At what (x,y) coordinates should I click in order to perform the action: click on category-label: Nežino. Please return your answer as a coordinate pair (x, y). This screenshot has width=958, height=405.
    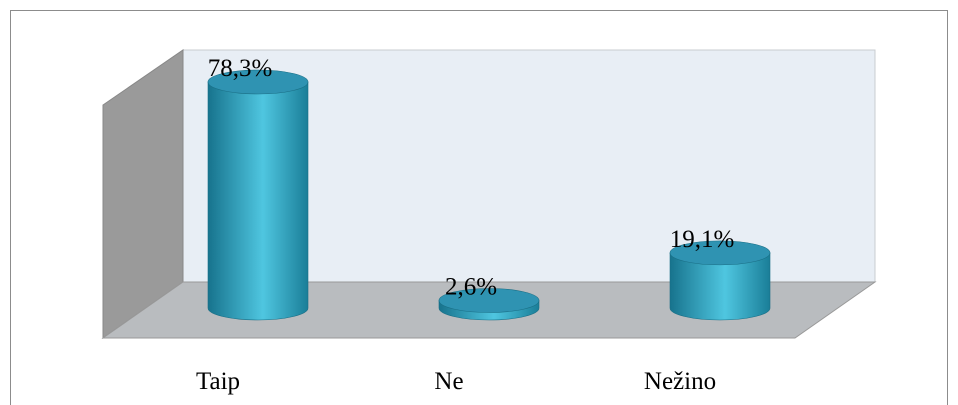
    Looking at the image, I should click on (680, 381).